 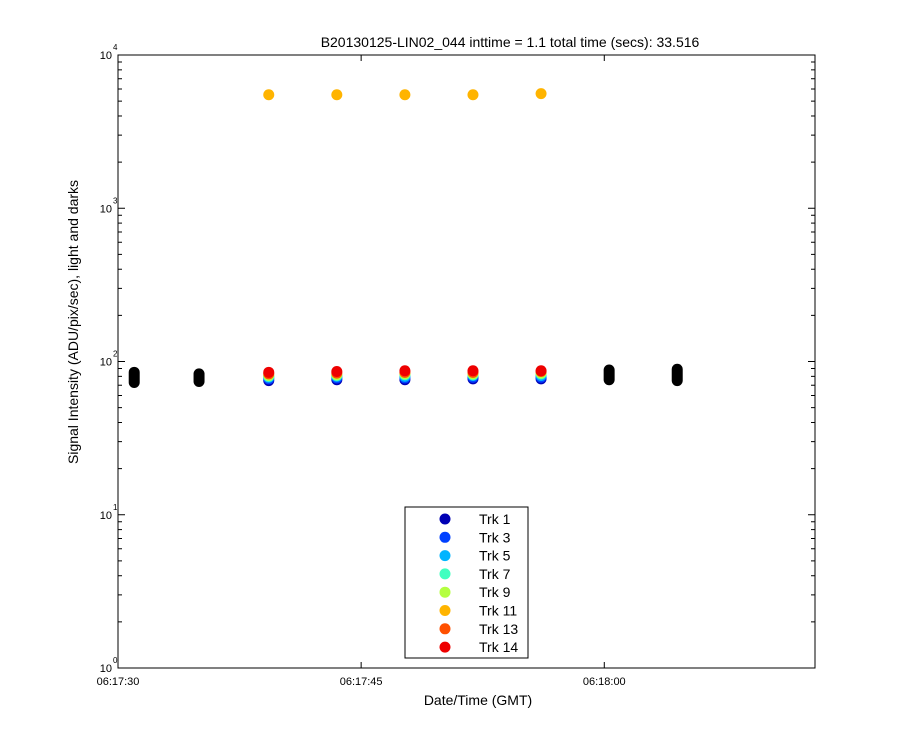 I want to click on legend-label: Trk 7, so click(x=495, y=574).